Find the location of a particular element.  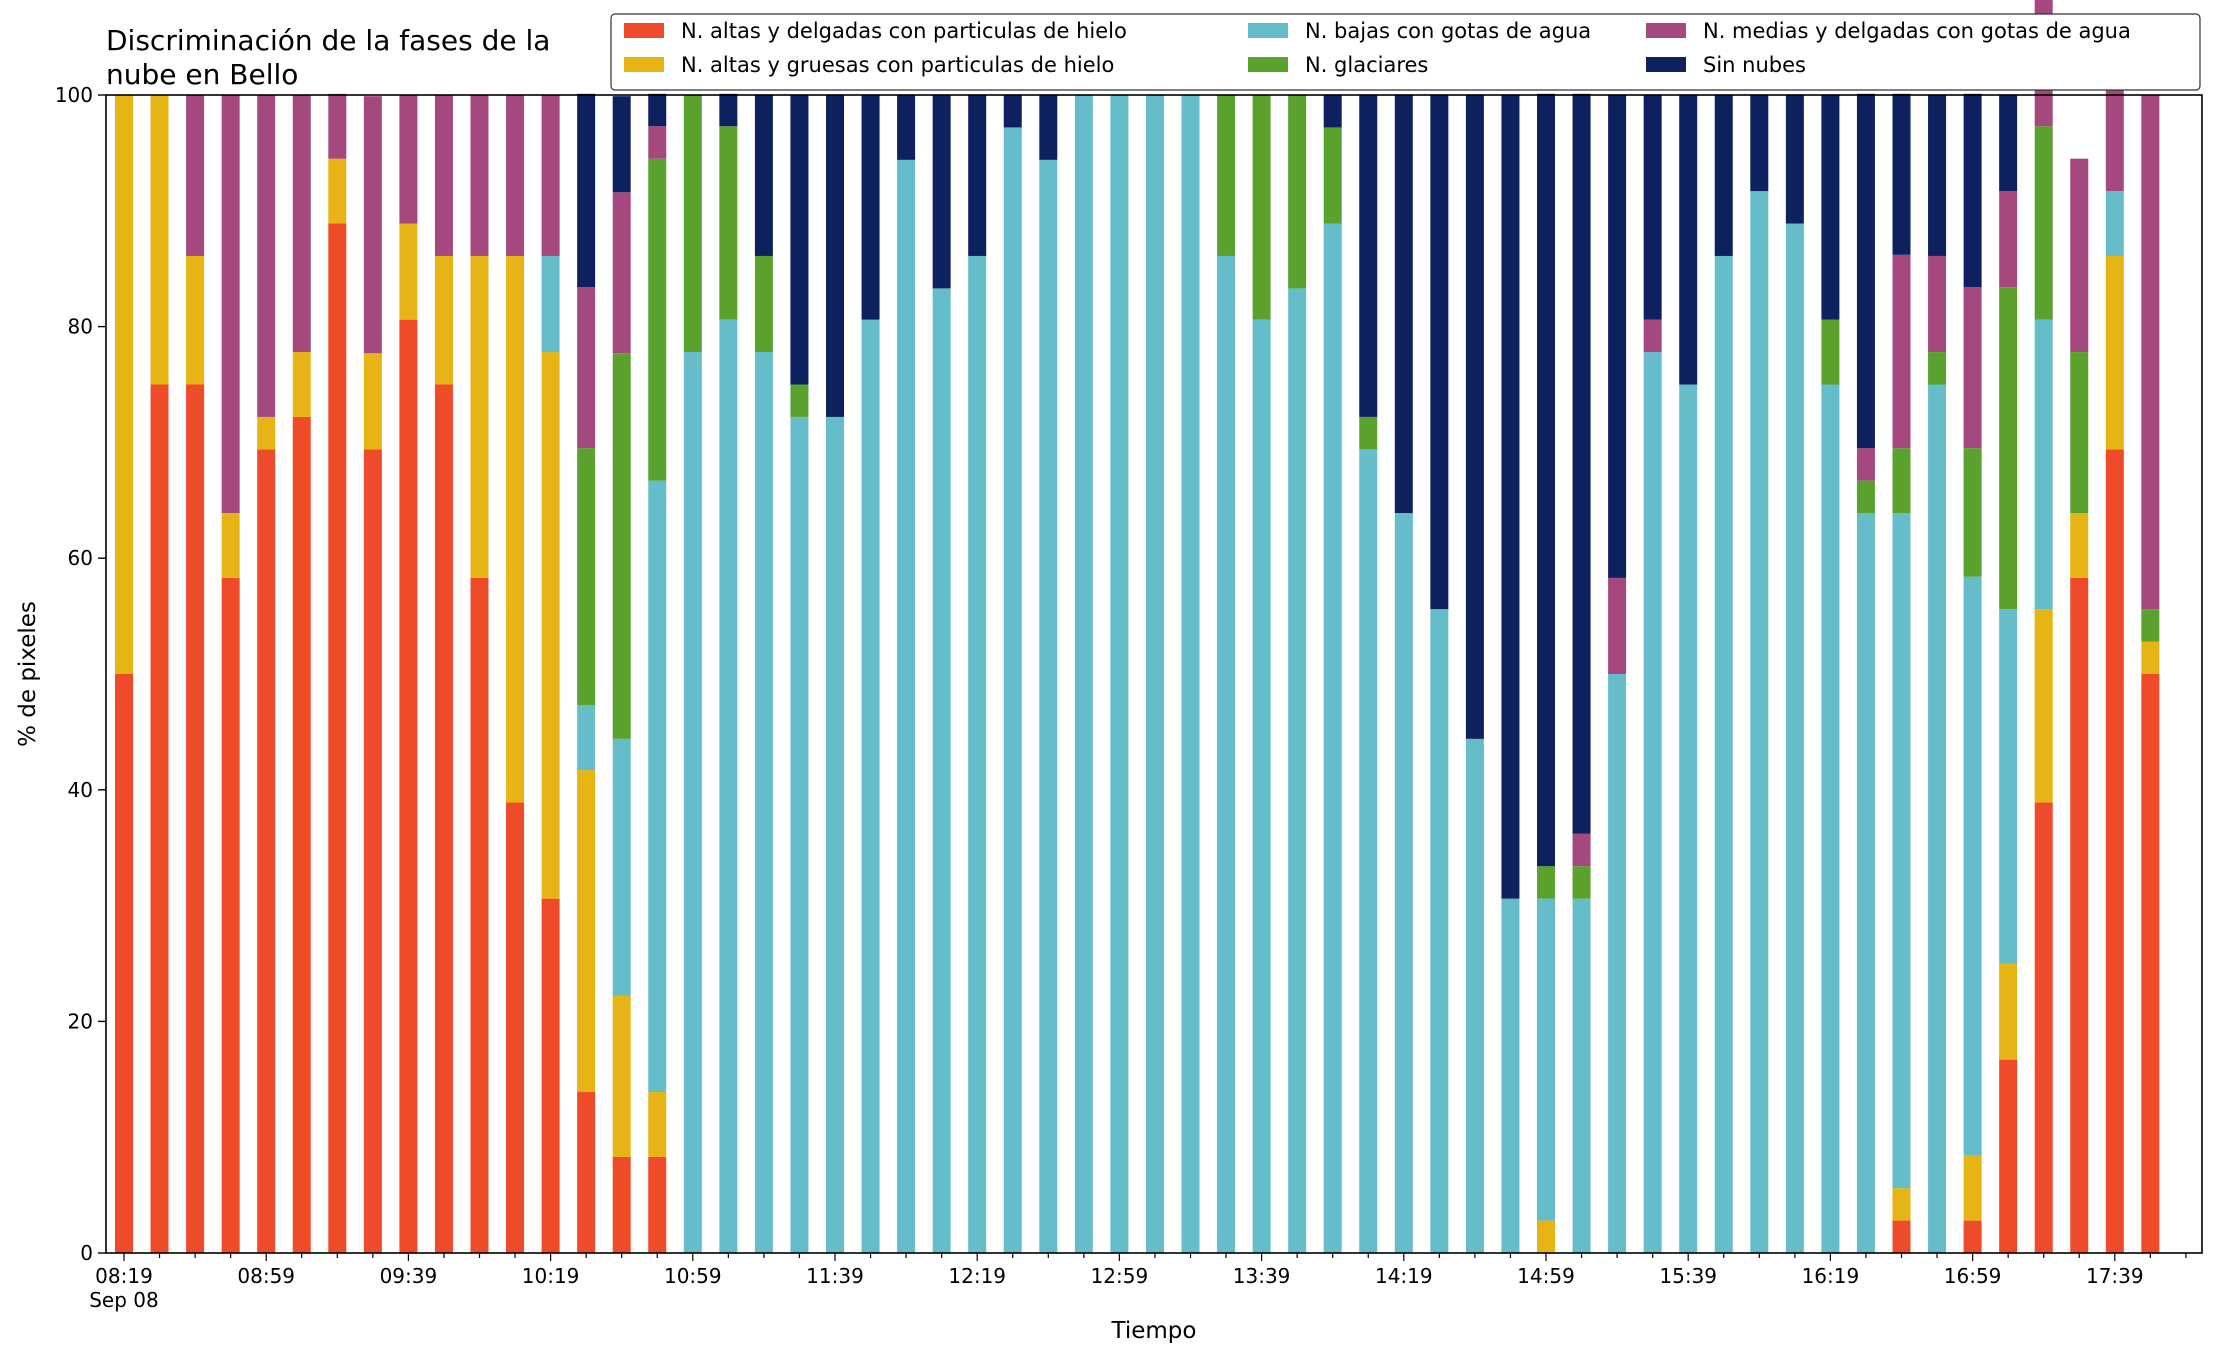

x-tick-label: 12:59 is located at coordinates (1120, 1276).